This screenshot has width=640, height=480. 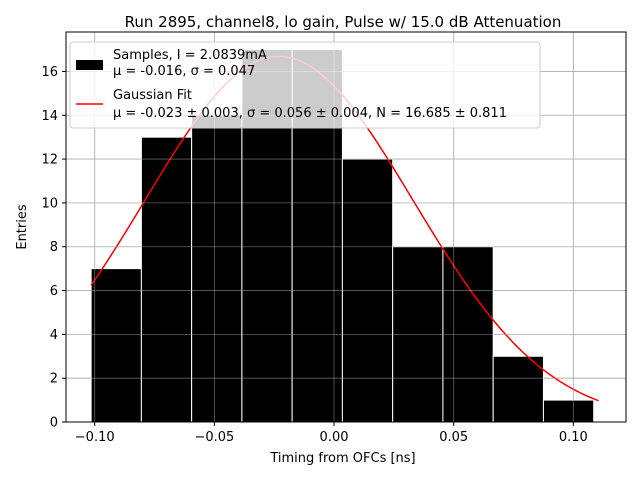 What do you see at coordinates (573, 437) in the screenshot?
I see `x-tick-label: 0.10` at bounding box center [573, 437].